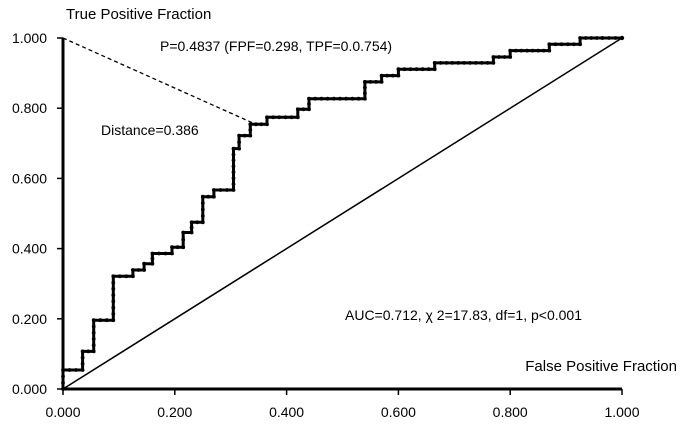 Image resolution: width=682 pixels, height=430 pixels. I want to click on y-tick-label: 0.800, so click(29, 108).